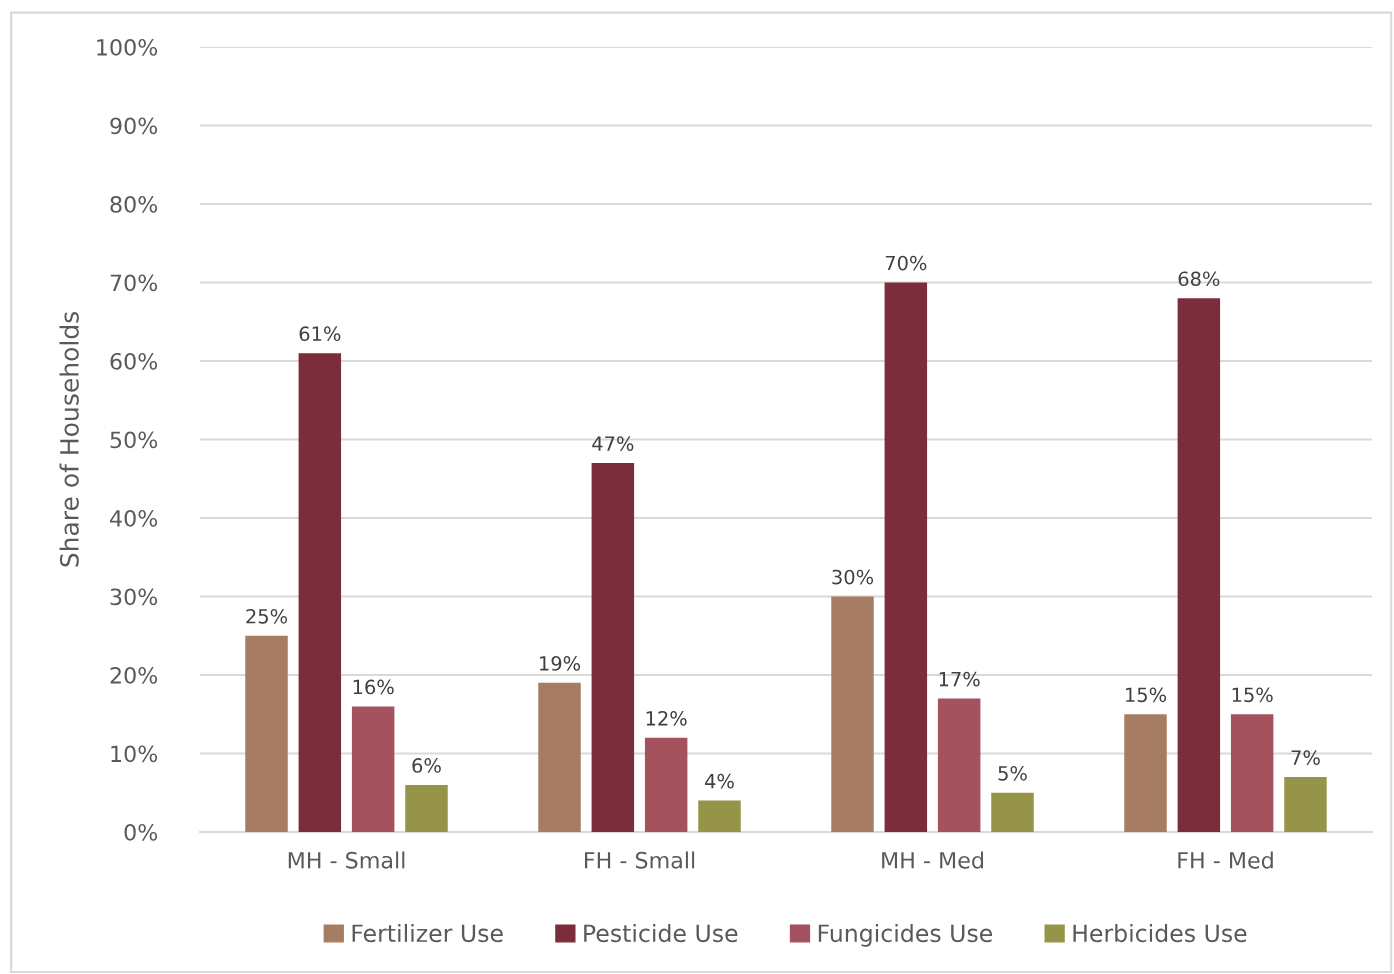 This screenshot has height=974, width=1394. Describe the element at coordinates (1199, 279) in the screenshot. I see `data-label: 68%` at that location.